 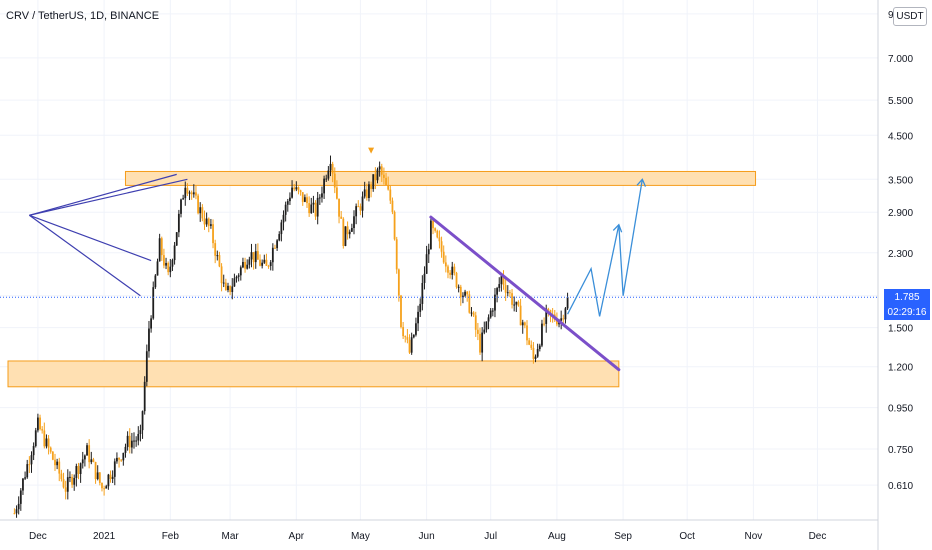 I want to click on x-tick-label: Sep, so click(x=623, y=536).